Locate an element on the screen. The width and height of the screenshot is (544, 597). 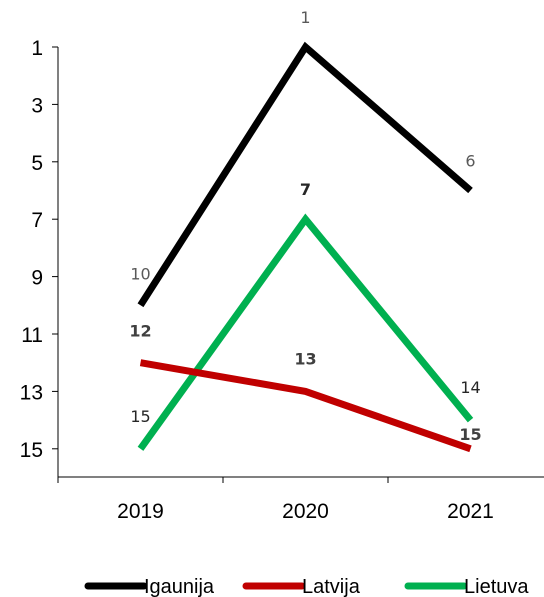
data-label: 1 is located at coordinates (305, 17).